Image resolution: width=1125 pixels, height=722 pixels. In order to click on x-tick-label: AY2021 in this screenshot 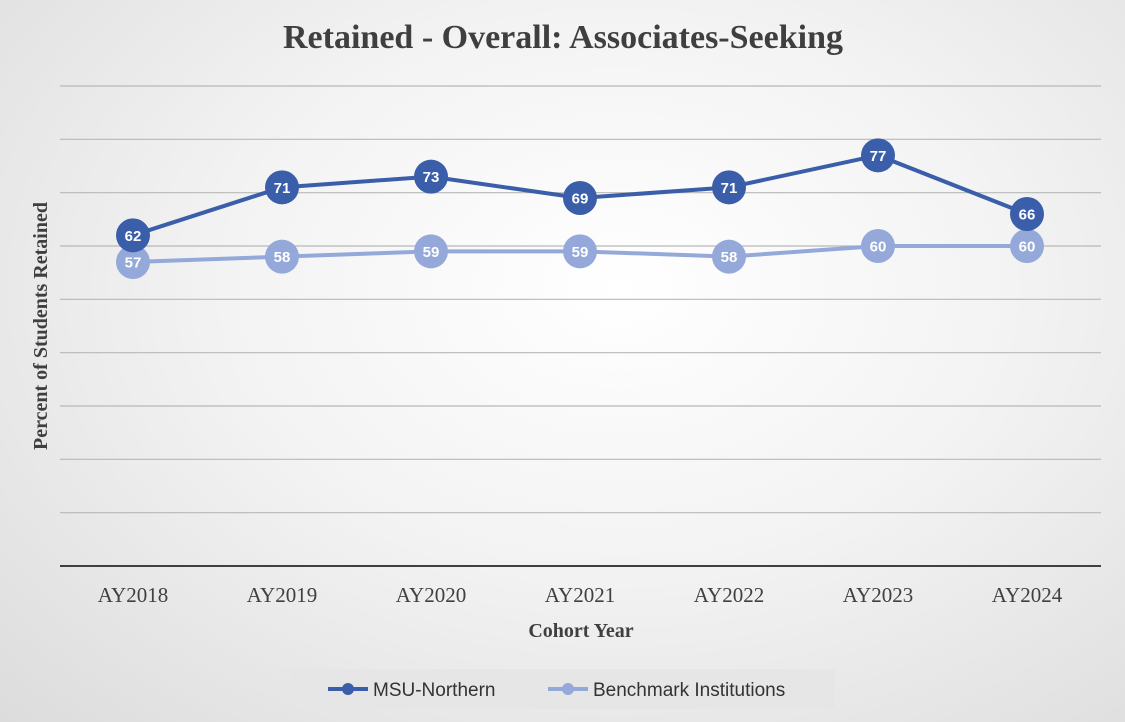, I will do `click(580, 595)`.